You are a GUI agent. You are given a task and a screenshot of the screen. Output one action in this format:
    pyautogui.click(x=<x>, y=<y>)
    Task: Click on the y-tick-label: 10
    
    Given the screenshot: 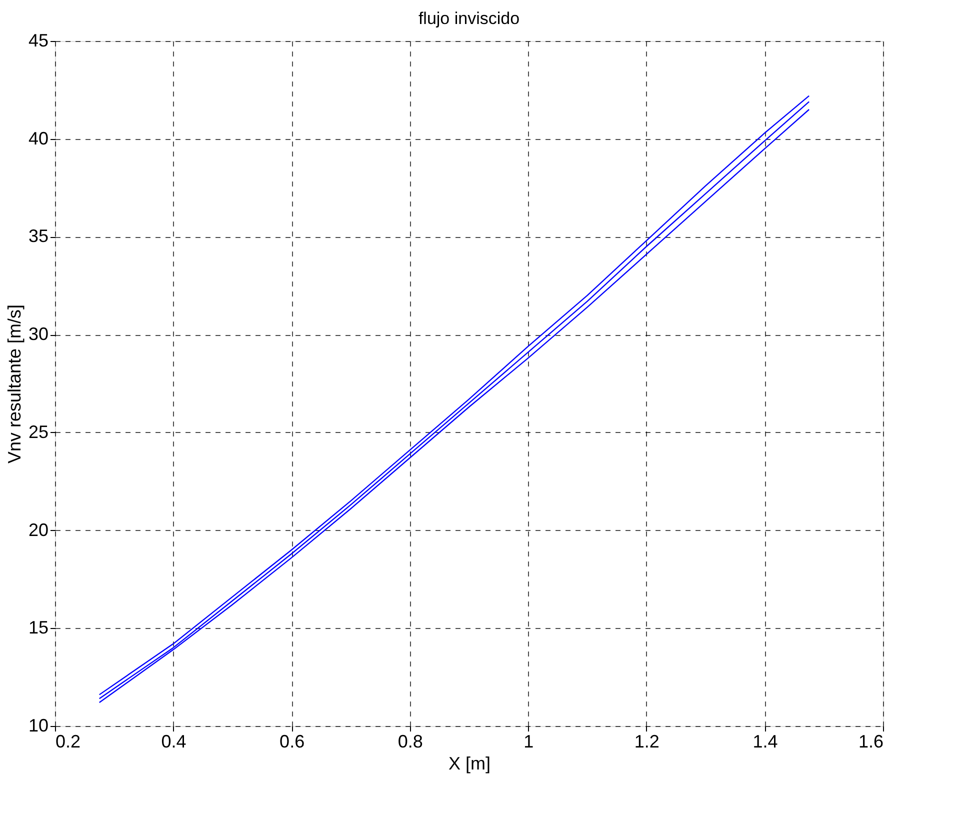 What is the action you would take?
    pyautogui.click(x=38, y=726)
    